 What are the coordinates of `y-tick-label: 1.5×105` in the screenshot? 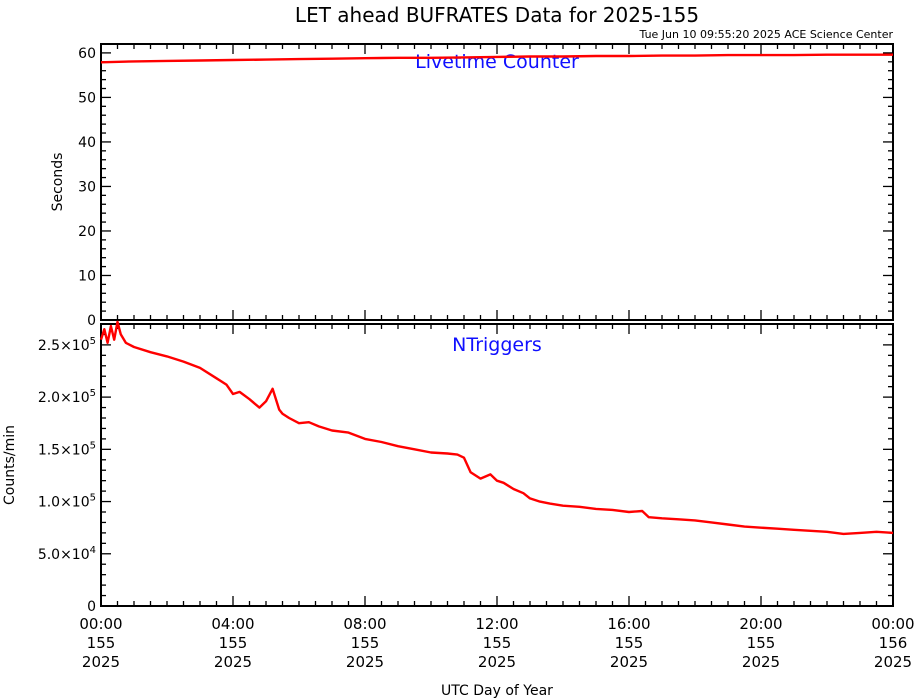 It's located at (67, 449).